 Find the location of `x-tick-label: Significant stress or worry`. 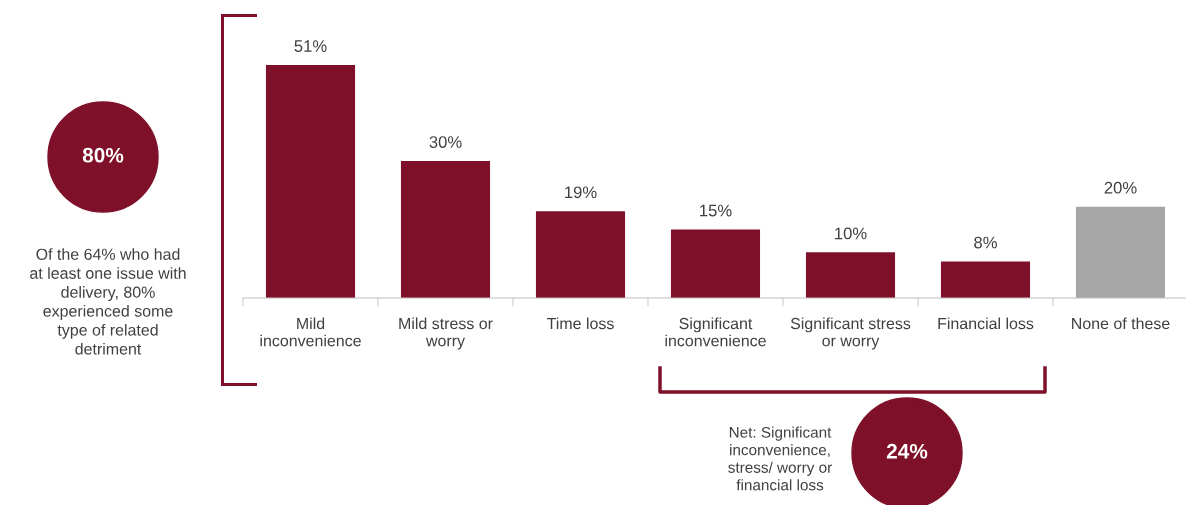

x-tick-label: Significant stress or worry is located at coordinates (850, 333).